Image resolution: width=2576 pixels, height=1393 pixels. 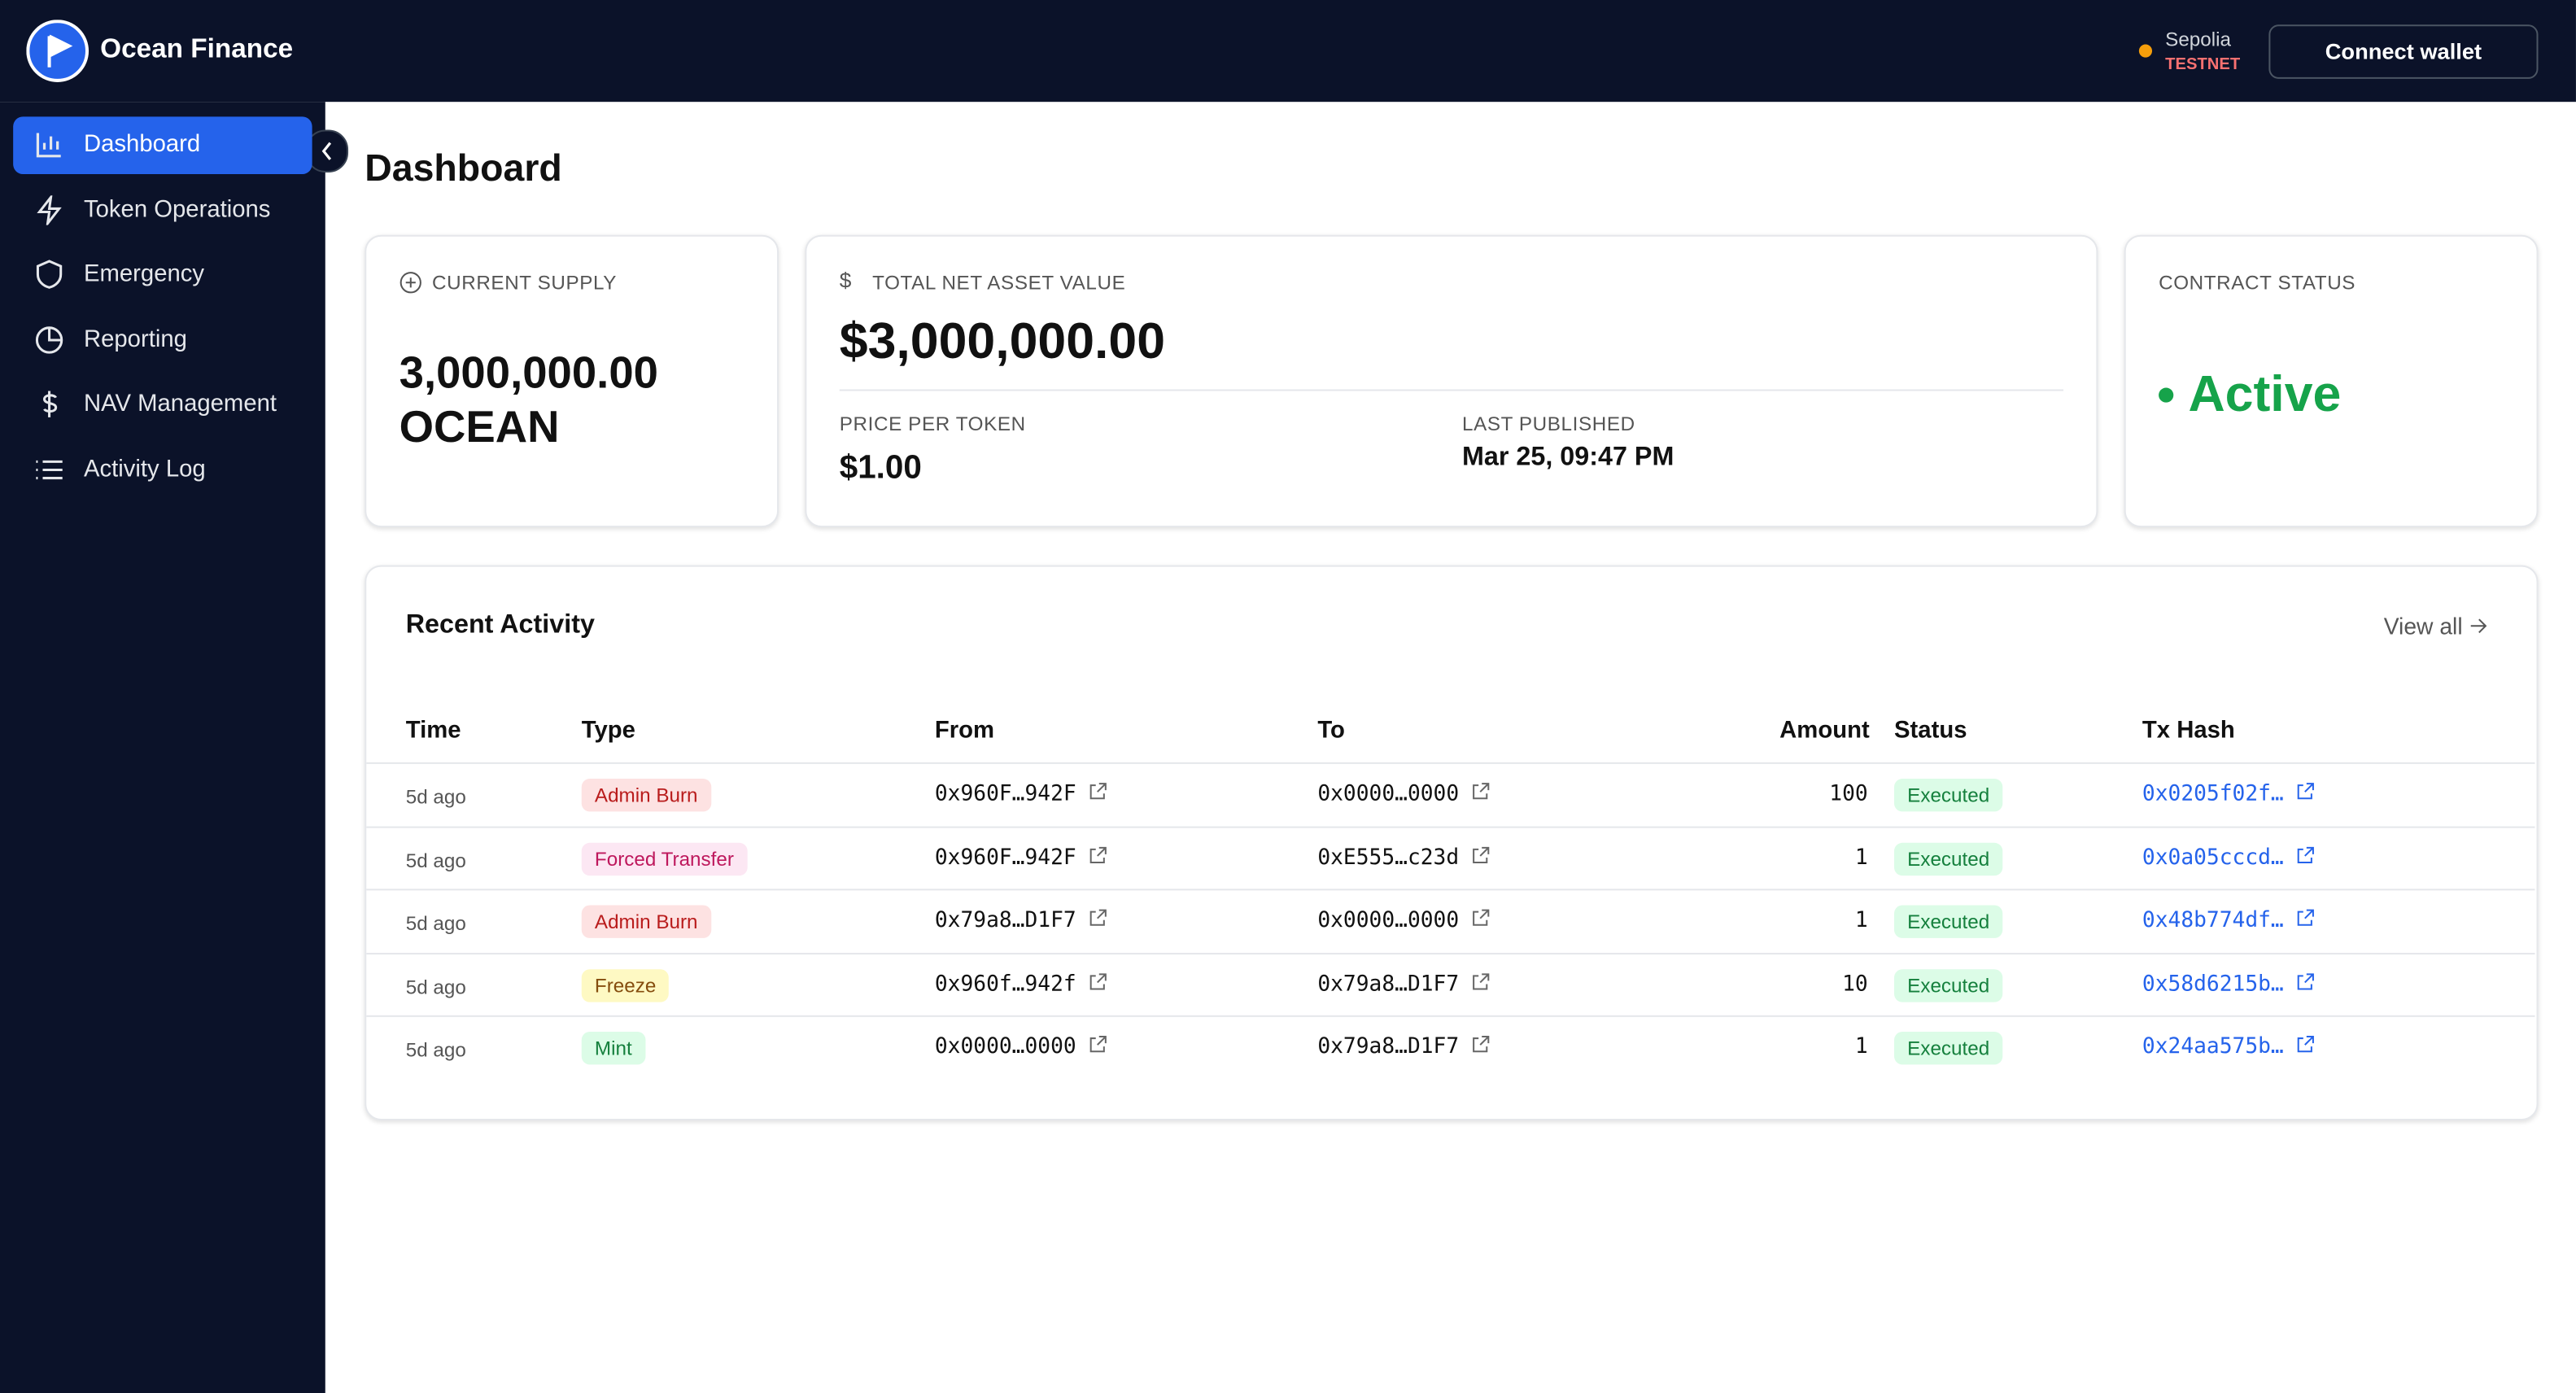 I want to click on address-text: 0xE555…c23d, so click(x=1388, y=858).